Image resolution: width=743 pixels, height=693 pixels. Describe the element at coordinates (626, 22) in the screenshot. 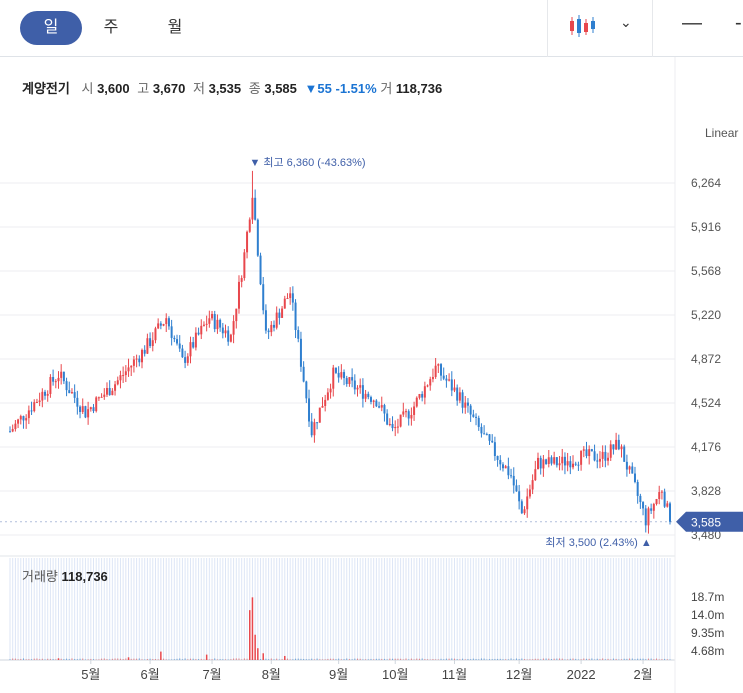

I see `chevron-down-icon: ⌄` at that location.